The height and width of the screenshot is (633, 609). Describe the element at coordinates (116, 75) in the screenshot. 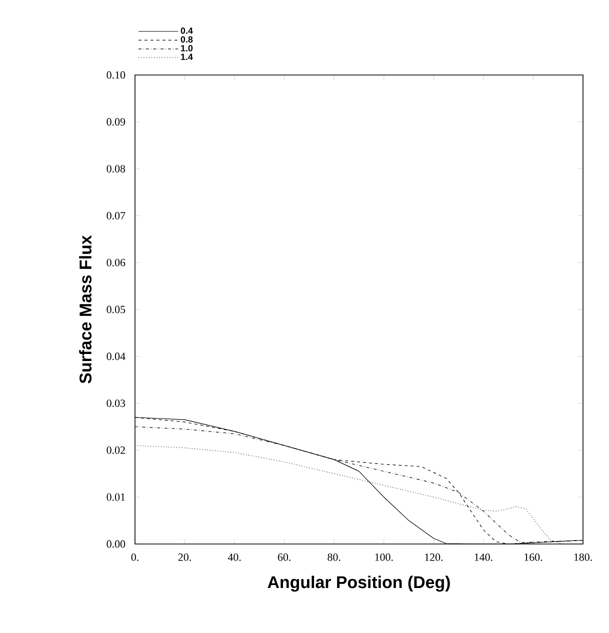

I see `y-tick-label: 0.10` at that location.